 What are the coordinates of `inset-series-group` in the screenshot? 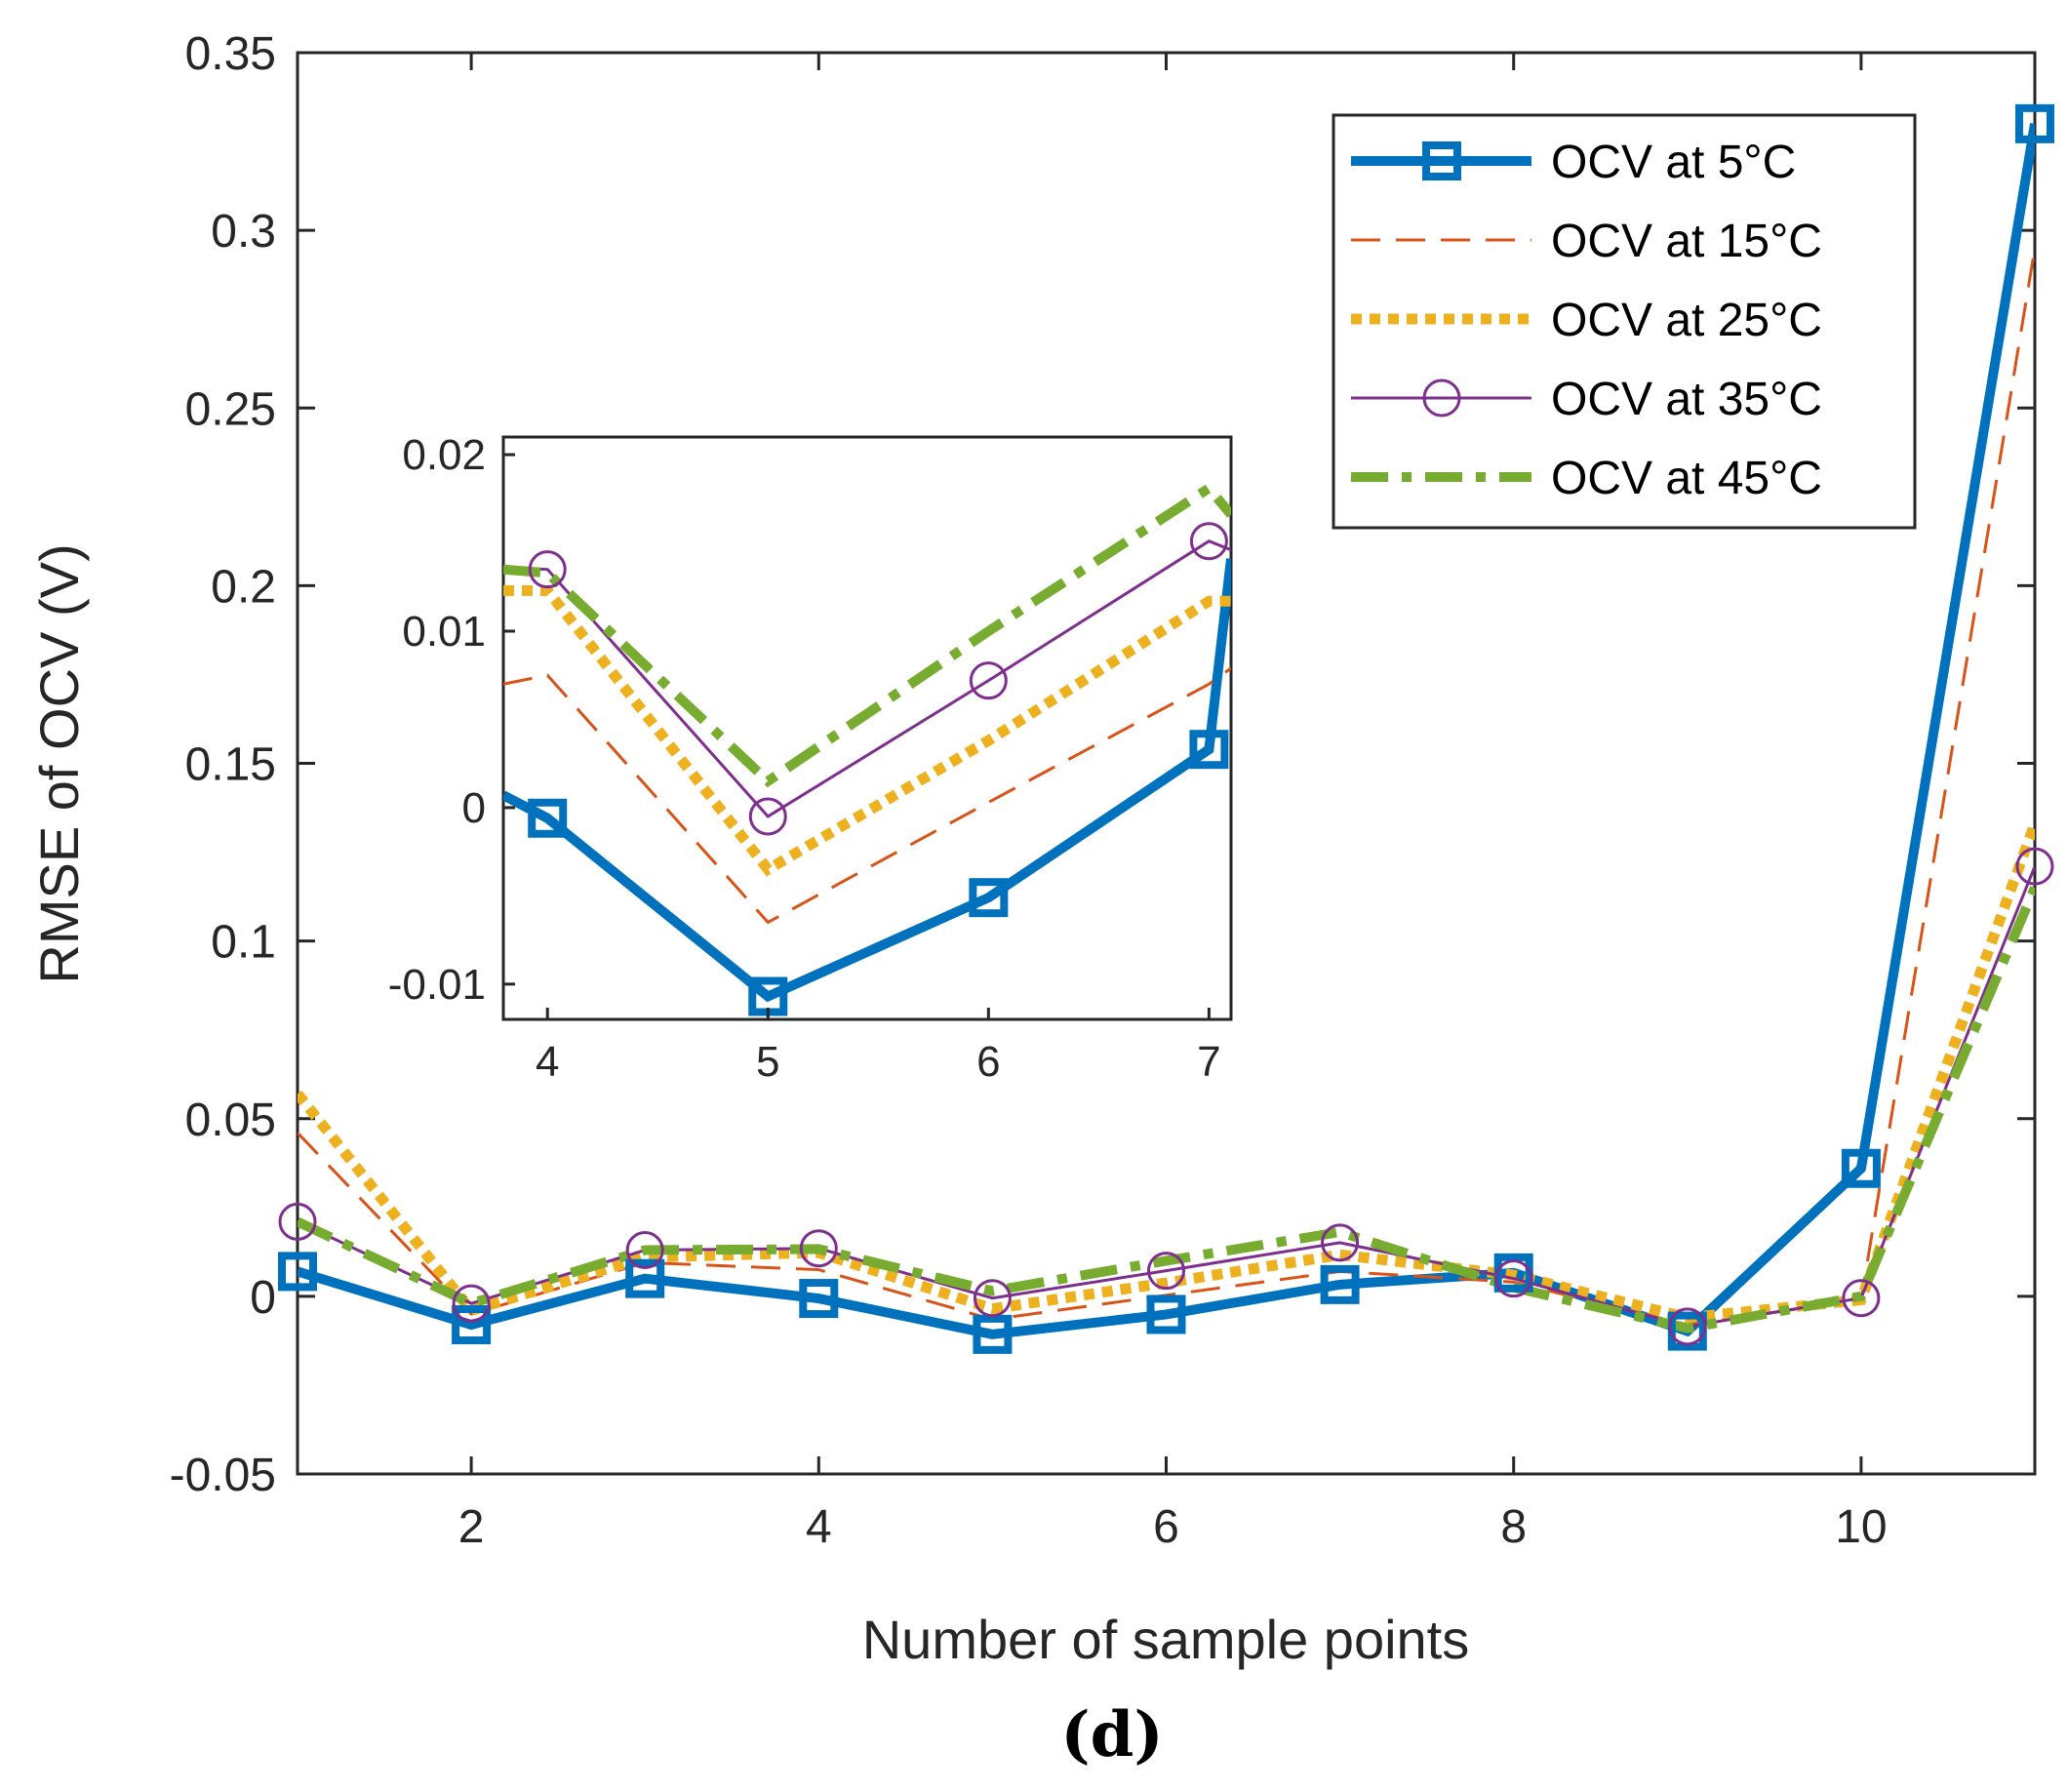 It's located at (867, 742).